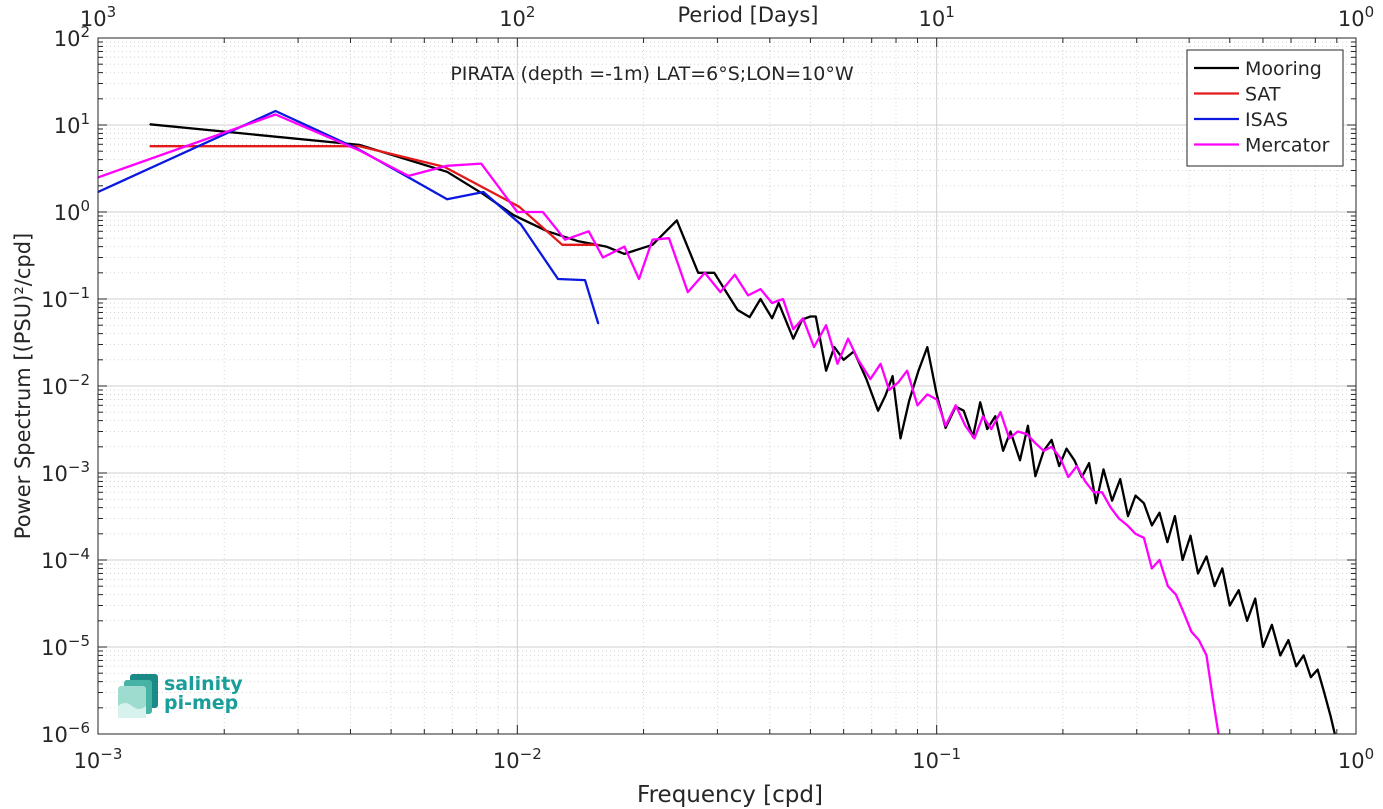 This screenshot has height=809, width=1383. What do you see at coordinates (98, 17) in the screenshot?
I see `top-tick-label: 10³` at bounding box center [98, 17].